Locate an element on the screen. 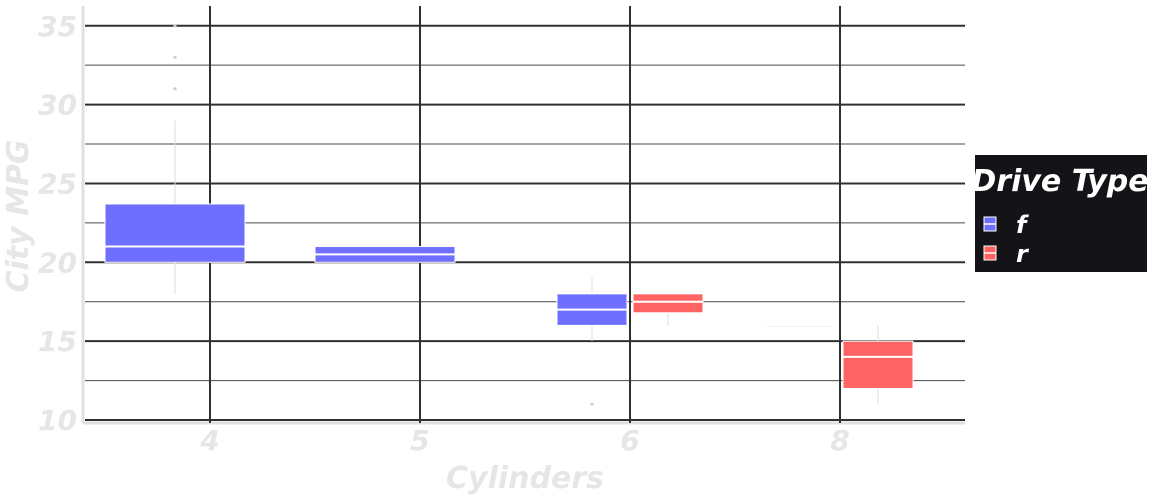 This screenshot has height=504, width=1152. y-tick-labels: 10 15 20 25 30 35 is located at coordinates (57, 223).